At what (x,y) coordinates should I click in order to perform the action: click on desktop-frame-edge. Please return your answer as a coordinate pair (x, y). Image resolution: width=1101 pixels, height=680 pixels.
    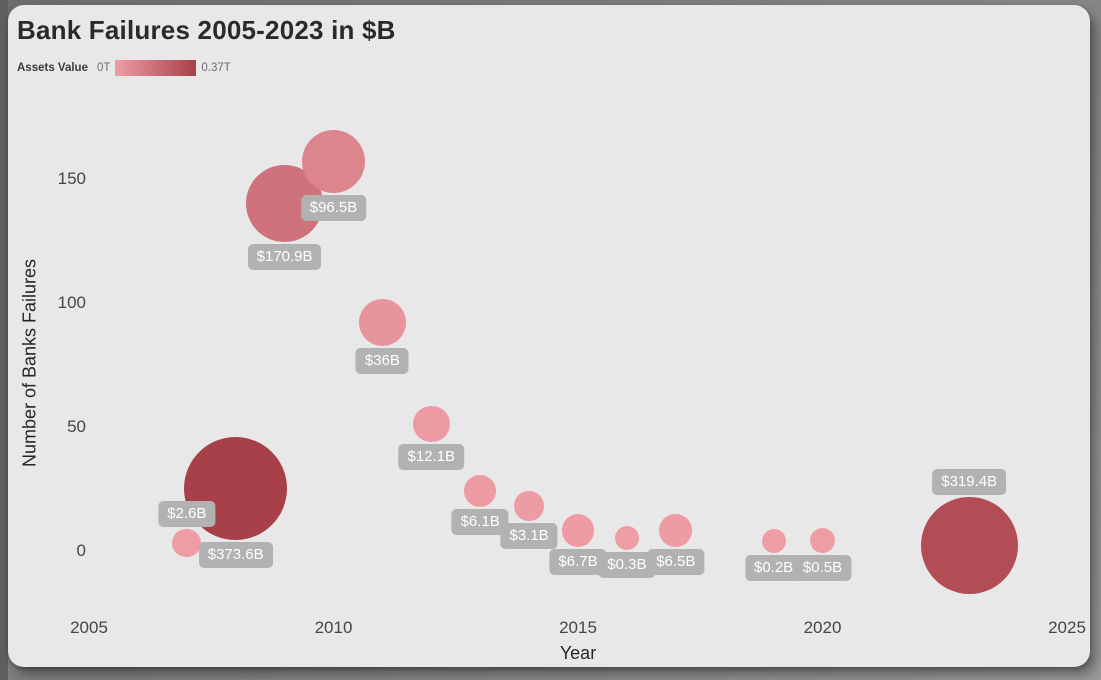
    Looking at the image, I should click on (4, 340).